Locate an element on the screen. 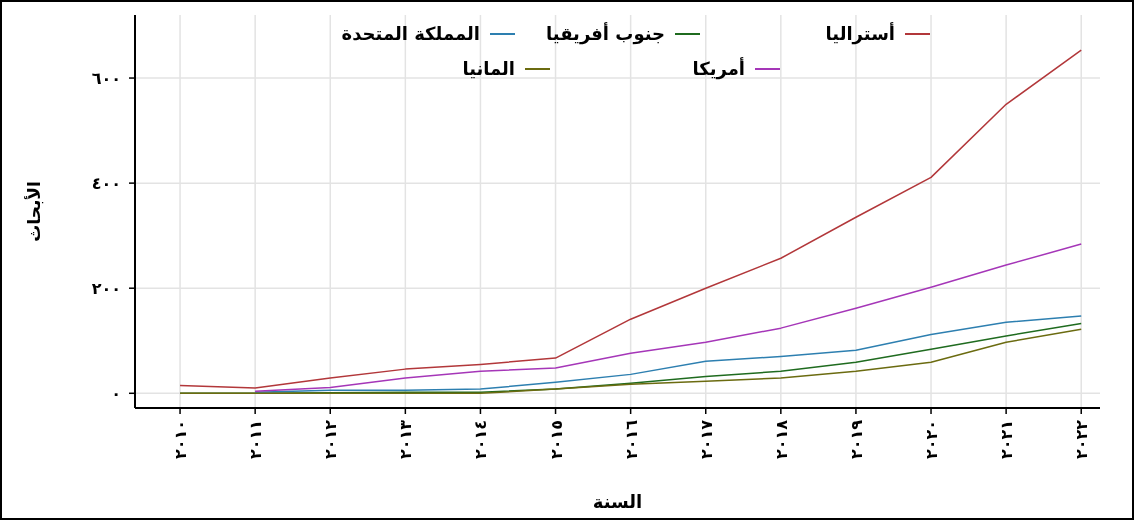  x-tick-label: ٢٠١٠ is located at coordinates (181, 440).